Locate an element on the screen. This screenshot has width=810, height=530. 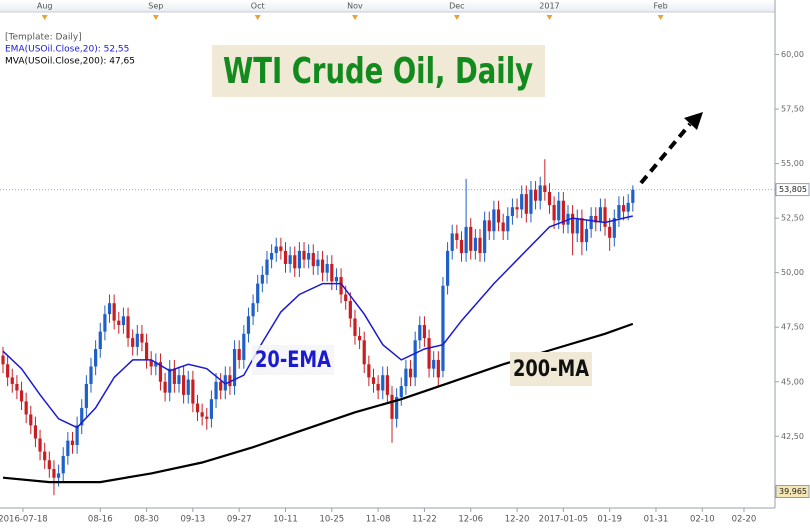
x-tick-label: 10-25 is located at coordinates (331, 520).